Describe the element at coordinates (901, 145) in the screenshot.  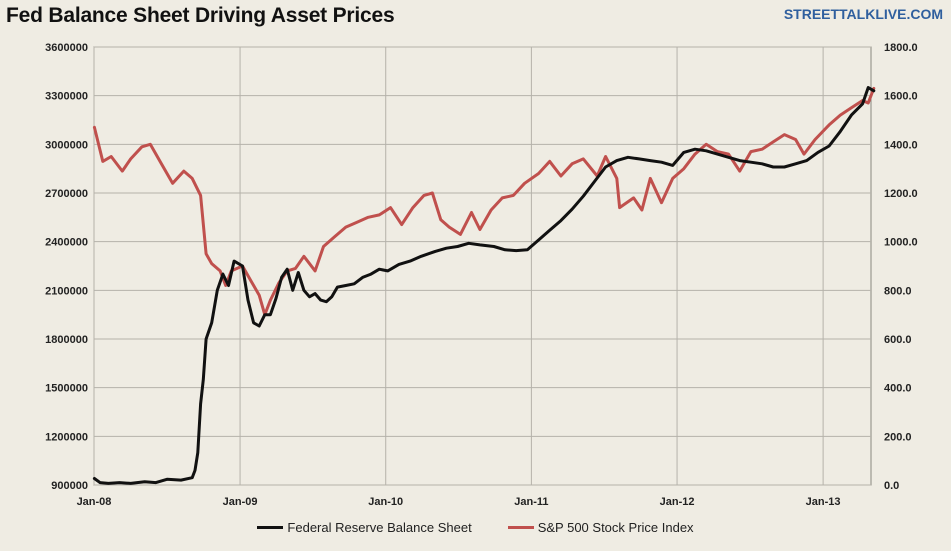
I see `y-right-tick-label: 1400.0` at that location.